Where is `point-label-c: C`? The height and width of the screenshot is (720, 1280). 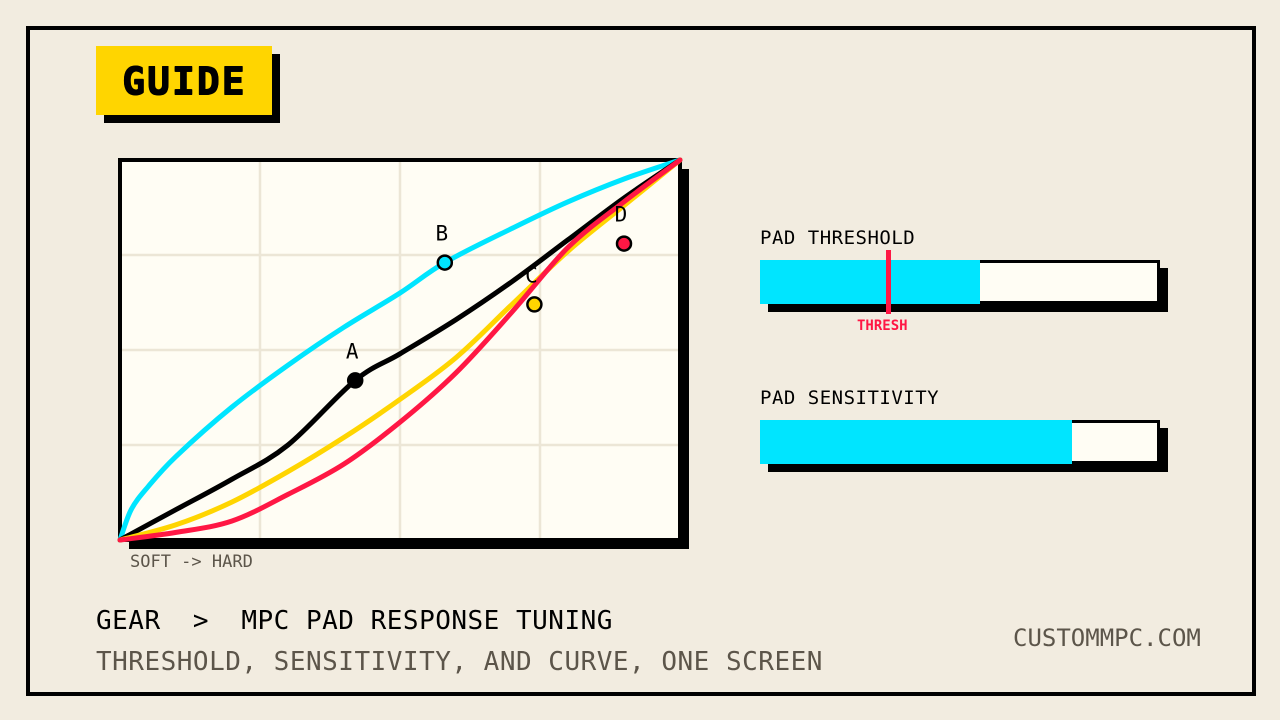 point-label-c: C is located at coordinates (531, 275).